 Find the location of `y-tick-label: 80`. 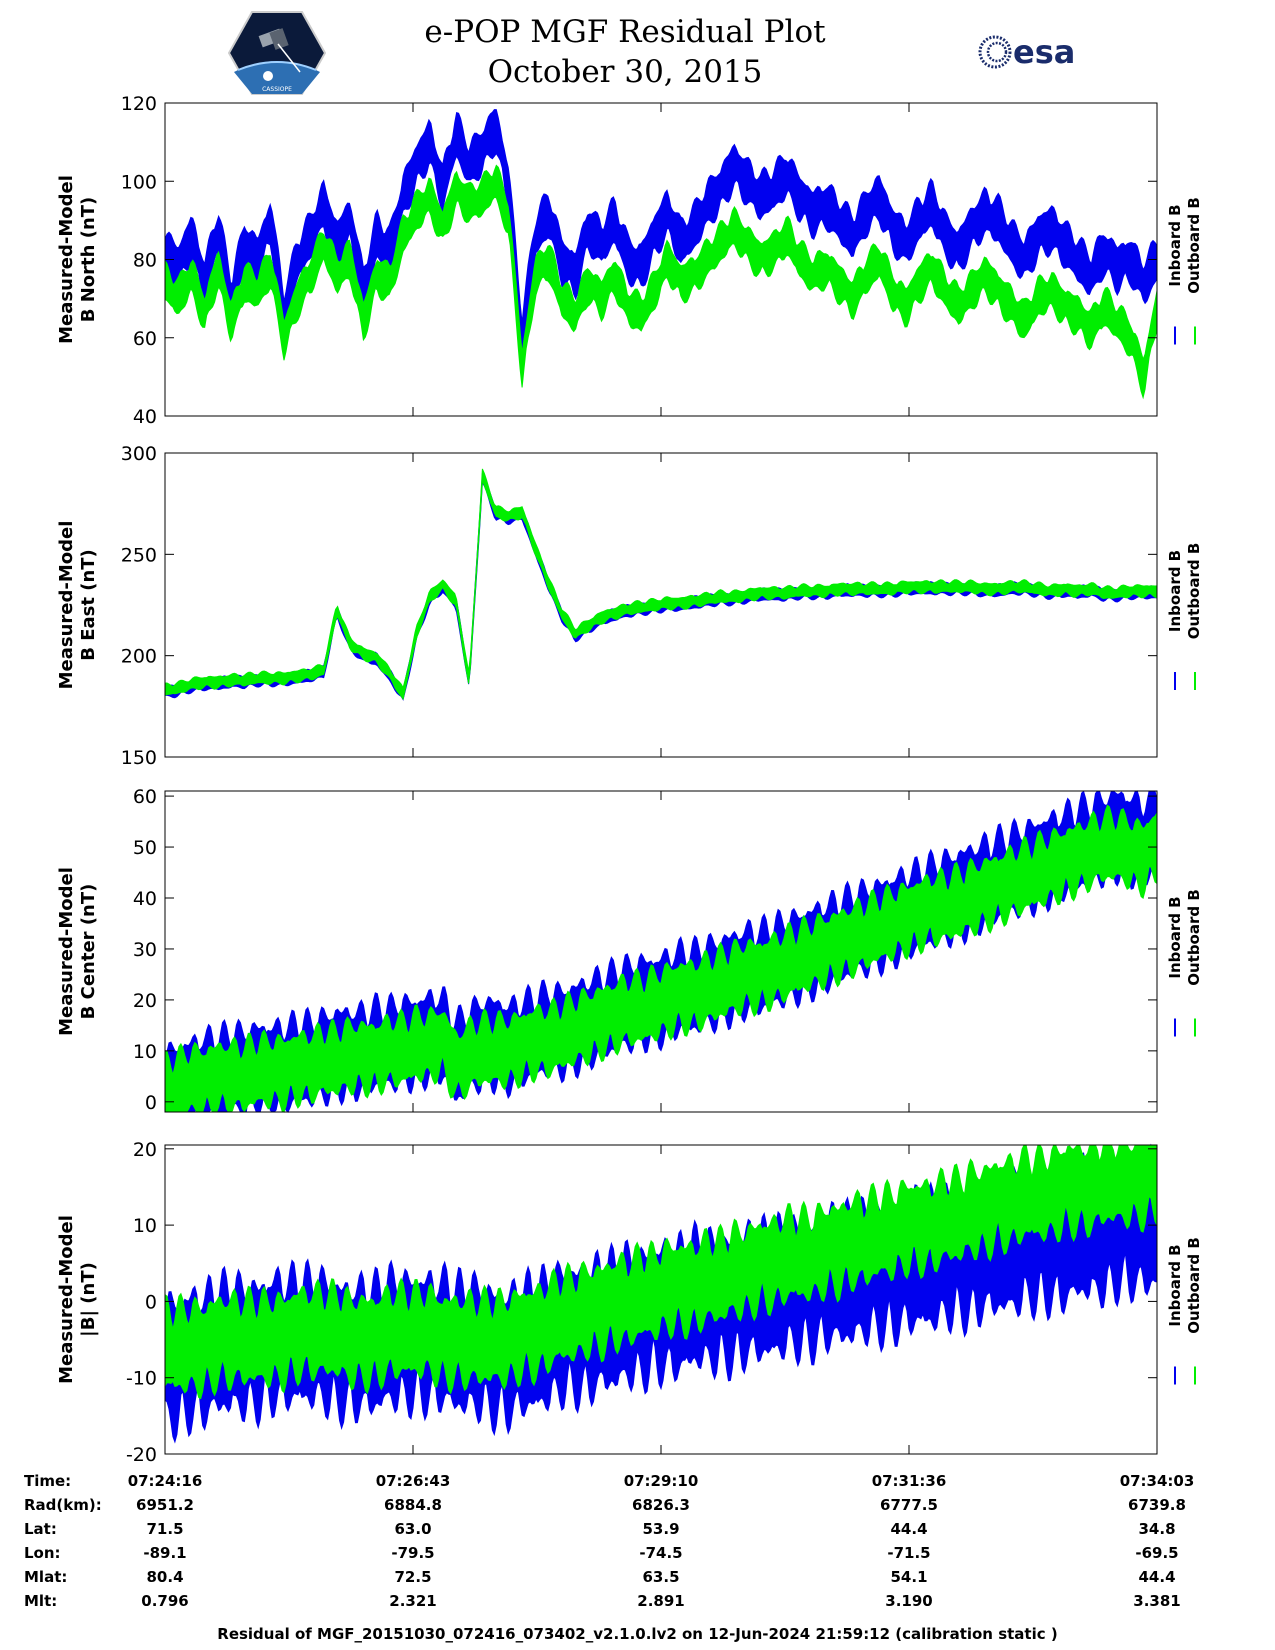

y-tick-label: 80 is located at coordinates (145, 261).